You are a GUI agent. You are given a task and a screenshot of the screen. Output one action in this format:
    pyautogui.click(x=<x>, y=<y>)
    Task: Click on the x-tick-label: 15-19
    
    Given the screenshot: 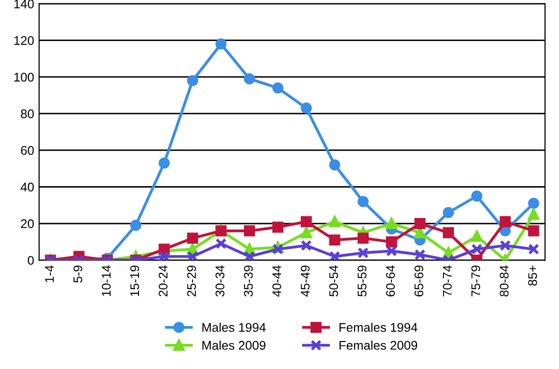 What is the action you would take?
    pyautogui.click(x=135, y=281)
    